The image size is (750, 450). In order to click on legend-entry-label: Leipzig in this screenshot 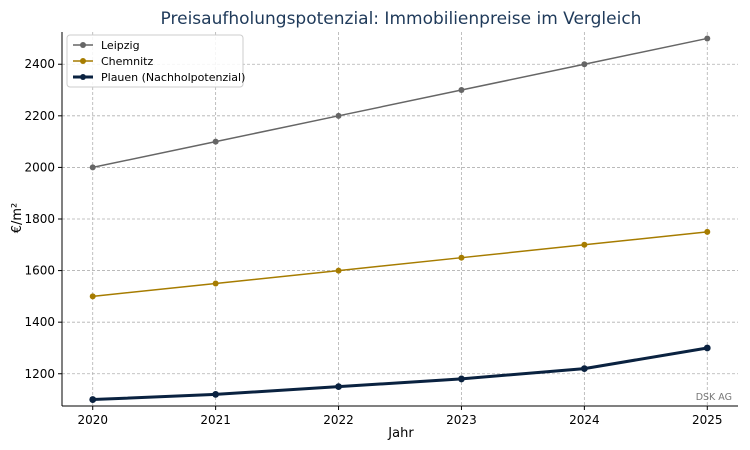, I will do `click(120, 45)`.